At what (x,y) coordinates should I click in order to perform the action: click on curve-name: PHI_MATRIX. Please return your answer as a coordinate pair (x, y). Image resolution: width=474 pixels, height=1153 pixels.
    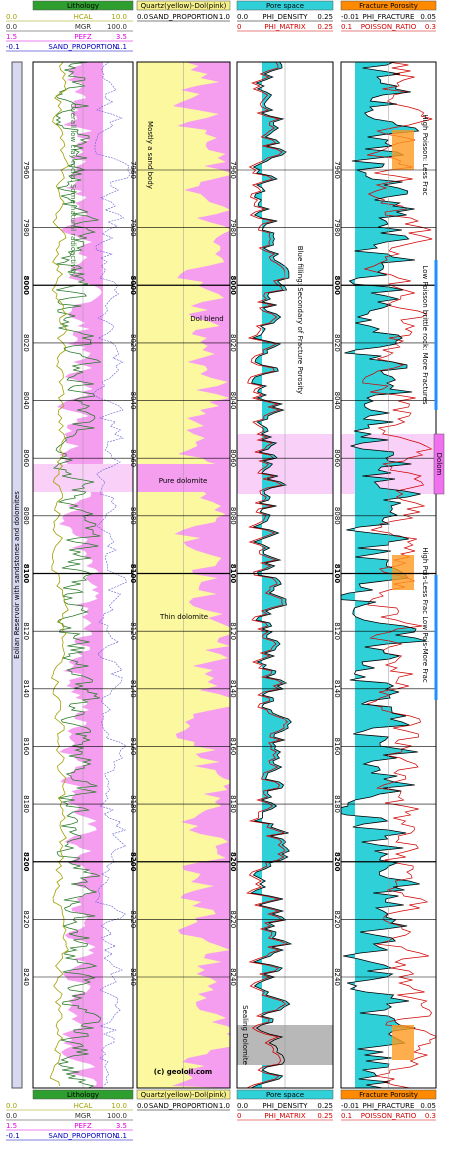
    Looking at the image, I should click on (285, 1116).